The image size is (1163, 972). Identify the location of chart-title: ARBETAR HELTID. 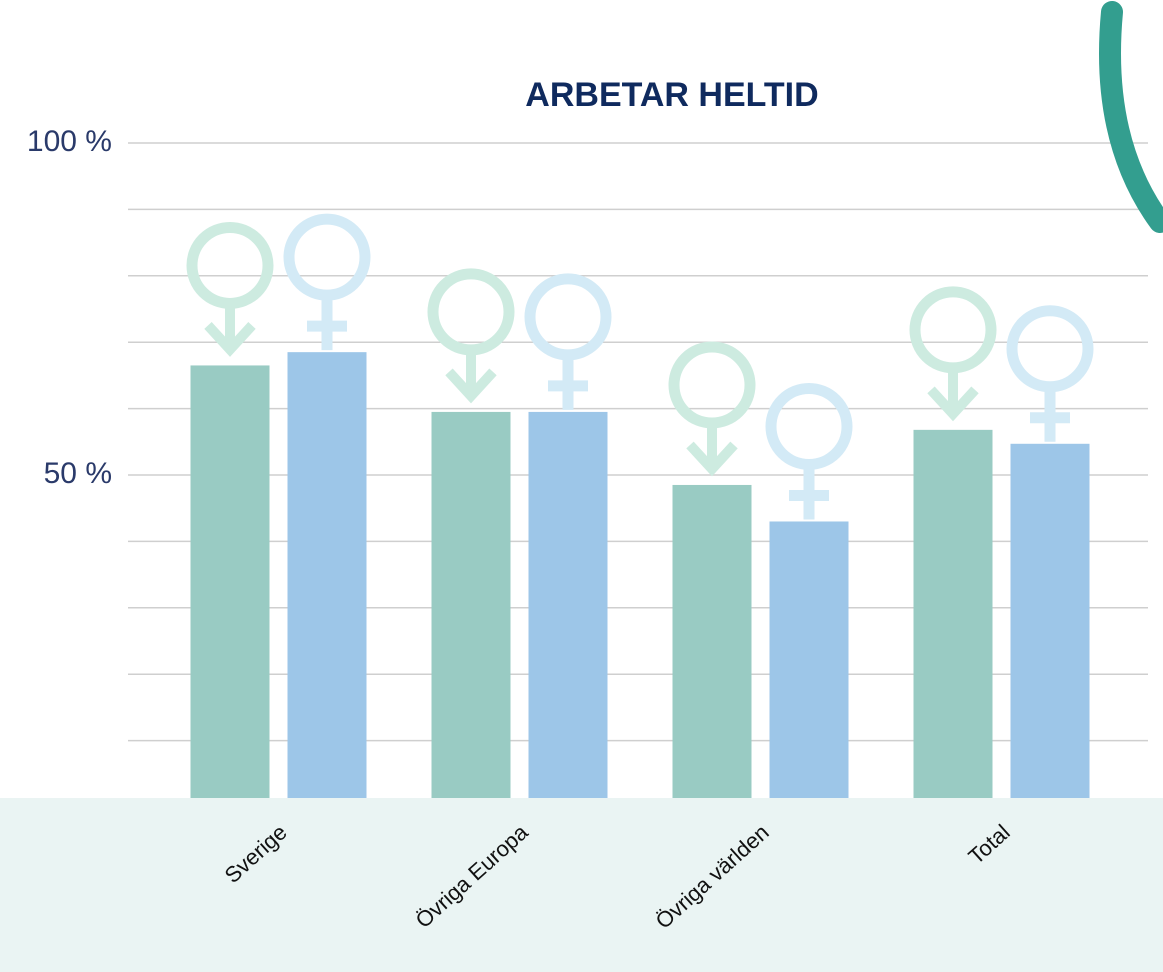
(671, 95).